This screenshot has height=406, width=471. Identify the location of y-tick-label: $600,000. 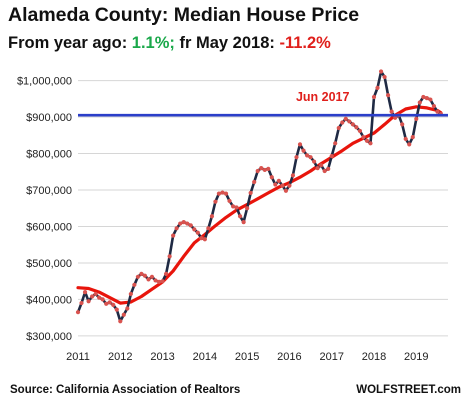
(49, 227).